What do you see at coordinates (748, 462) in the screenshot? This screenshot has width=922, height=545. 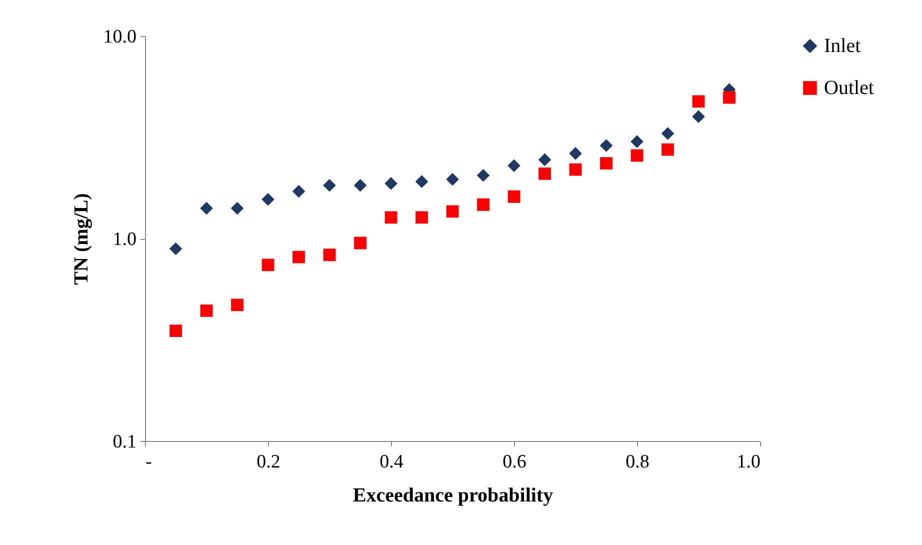 I see `x-tick-label: 1.0` at bounding box center [748, 462].